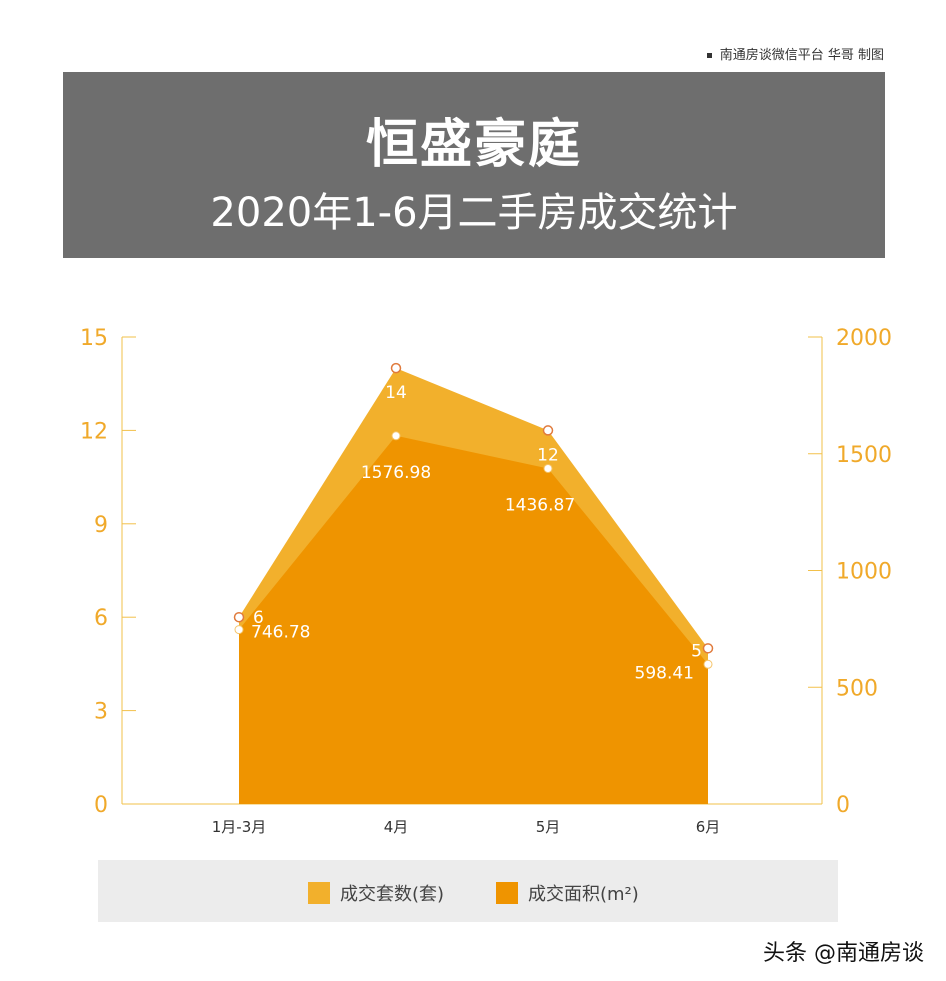 The height and width of the screenshot is (981, 946). I want to click on y-right-tick-label: 0, so click(843, 805).